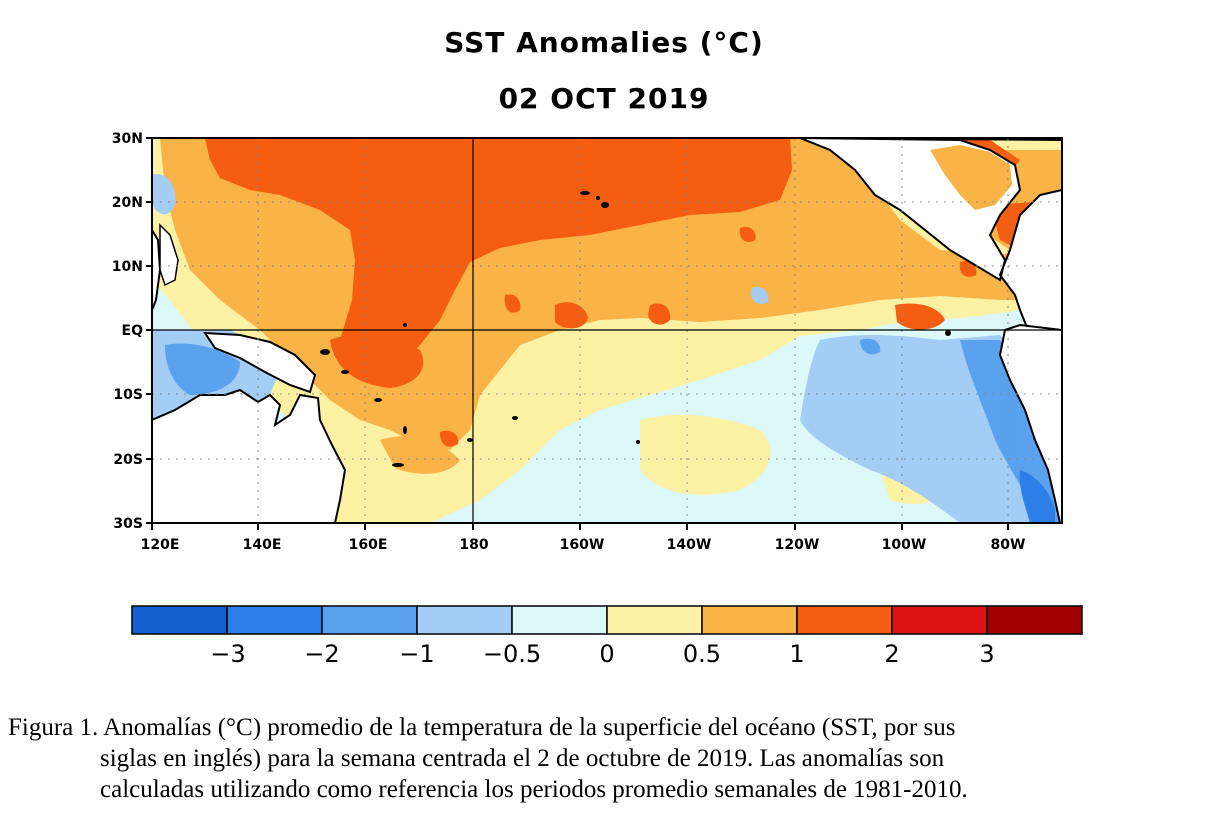  I want to click on anomaly-field-neg1-neg2-east, so click(1011, 431).